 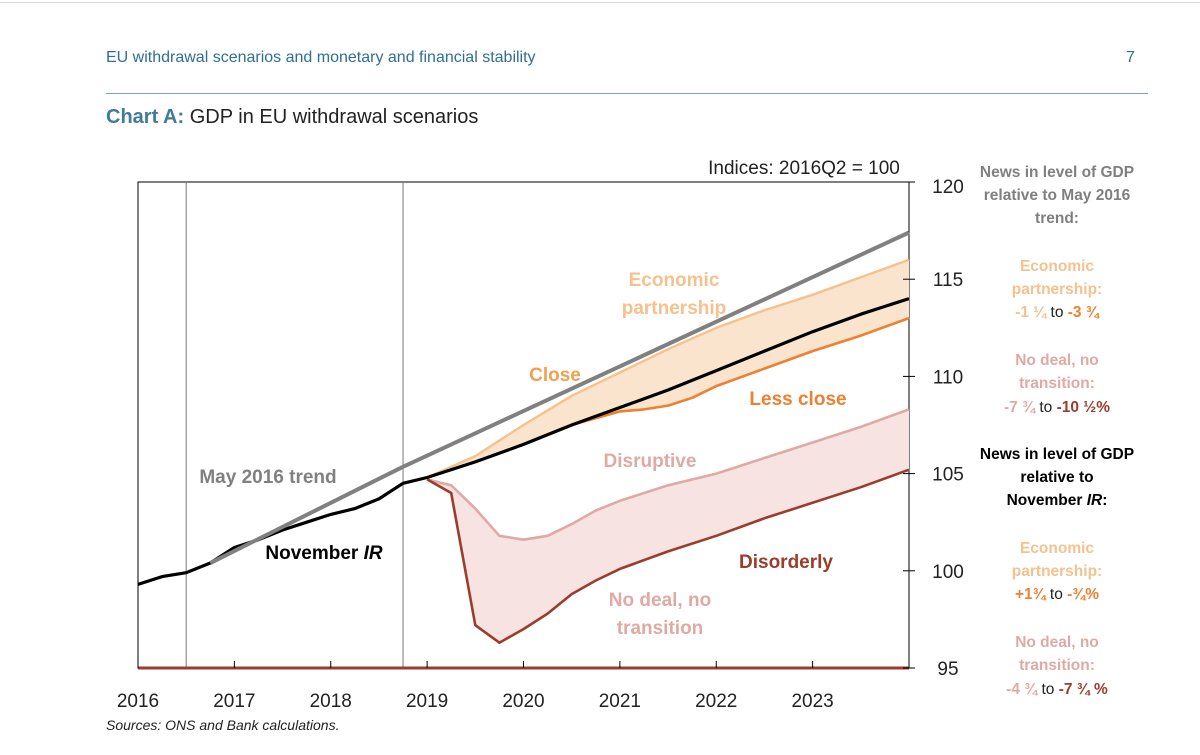 What do you see at coordinates (1057, 360) in the screenshot?
I see `side-nd1-label: No deal, no` at bounding box center [1057, 360].